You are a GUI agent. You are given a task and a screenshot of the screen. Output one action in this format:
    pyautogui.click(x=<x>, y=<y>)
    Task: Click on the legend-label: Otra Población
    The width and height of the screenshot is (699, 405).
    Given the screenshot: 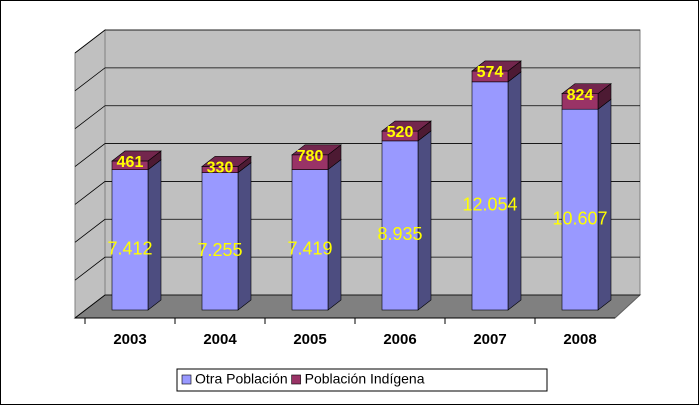 What is the action you would take?
    pyautogui.click(x=241, y=379)
    